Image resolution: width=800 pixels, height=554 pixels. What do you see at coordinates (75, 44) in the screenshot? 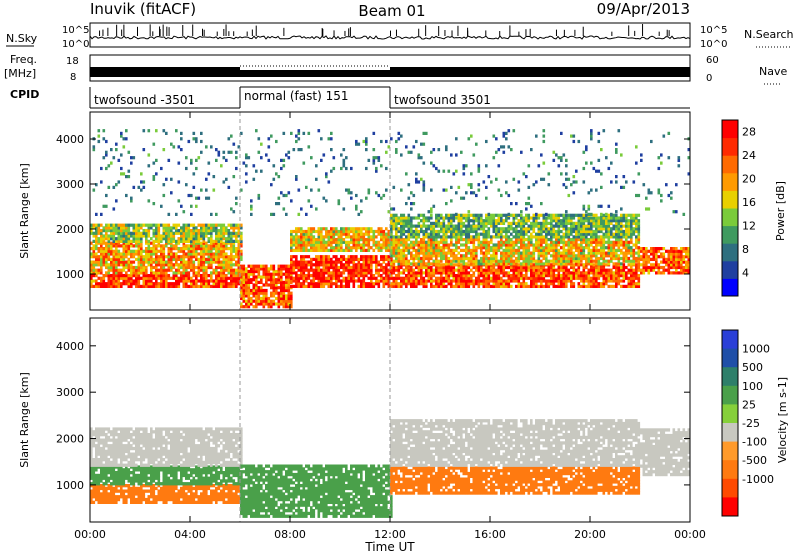
I see `nsky-tick-bottom: 10^0` at bounding box center [75, 44].